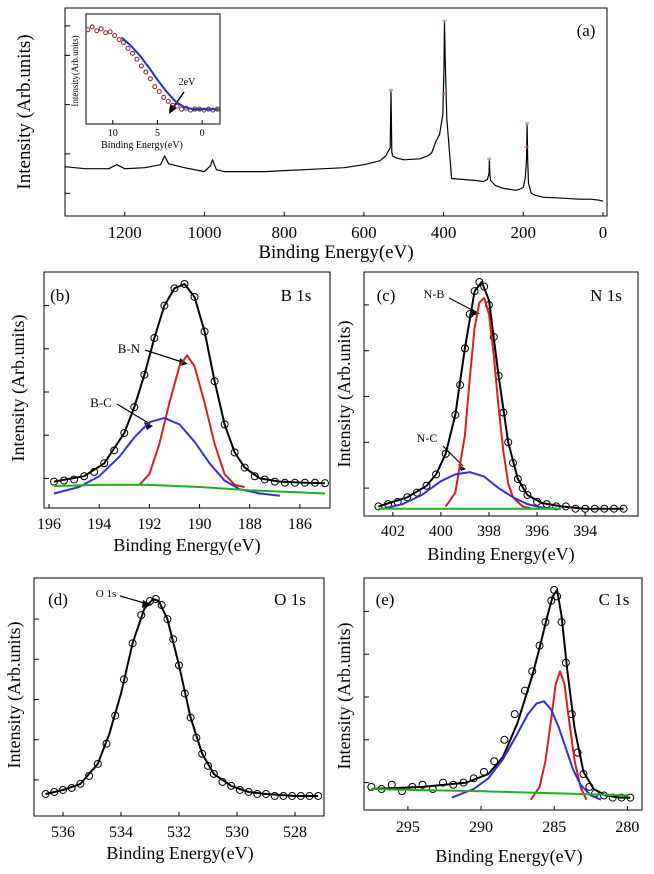 This screenshot has height=874, width=654. I want to click on series-c-n-b, so click(488, 403).